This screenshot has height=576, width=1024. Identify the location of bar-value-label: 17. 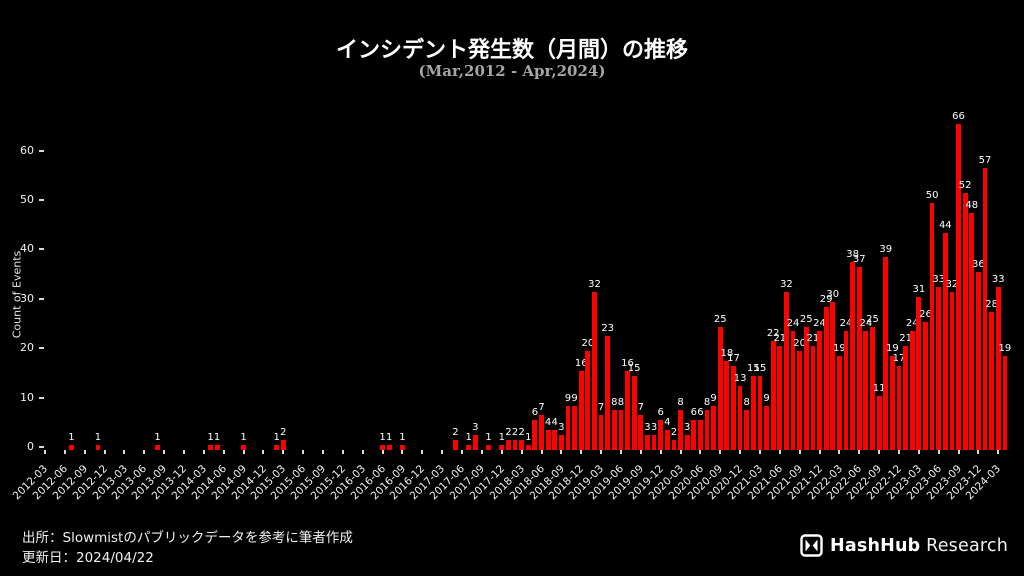
(733, 359).